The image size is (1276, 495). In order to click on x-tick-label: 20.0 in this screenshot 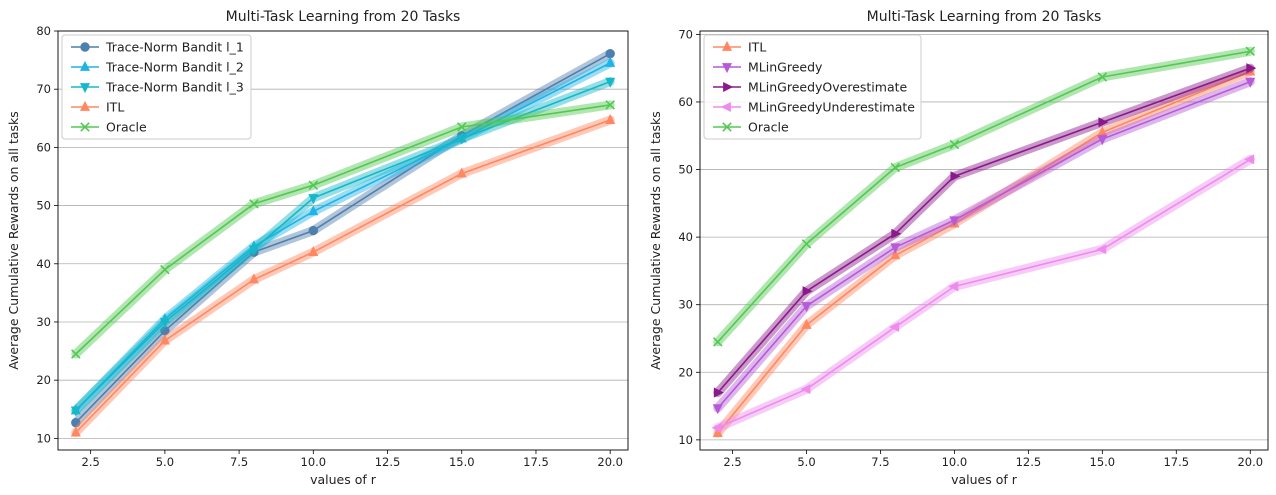, I will do `click(1250, 462)`.